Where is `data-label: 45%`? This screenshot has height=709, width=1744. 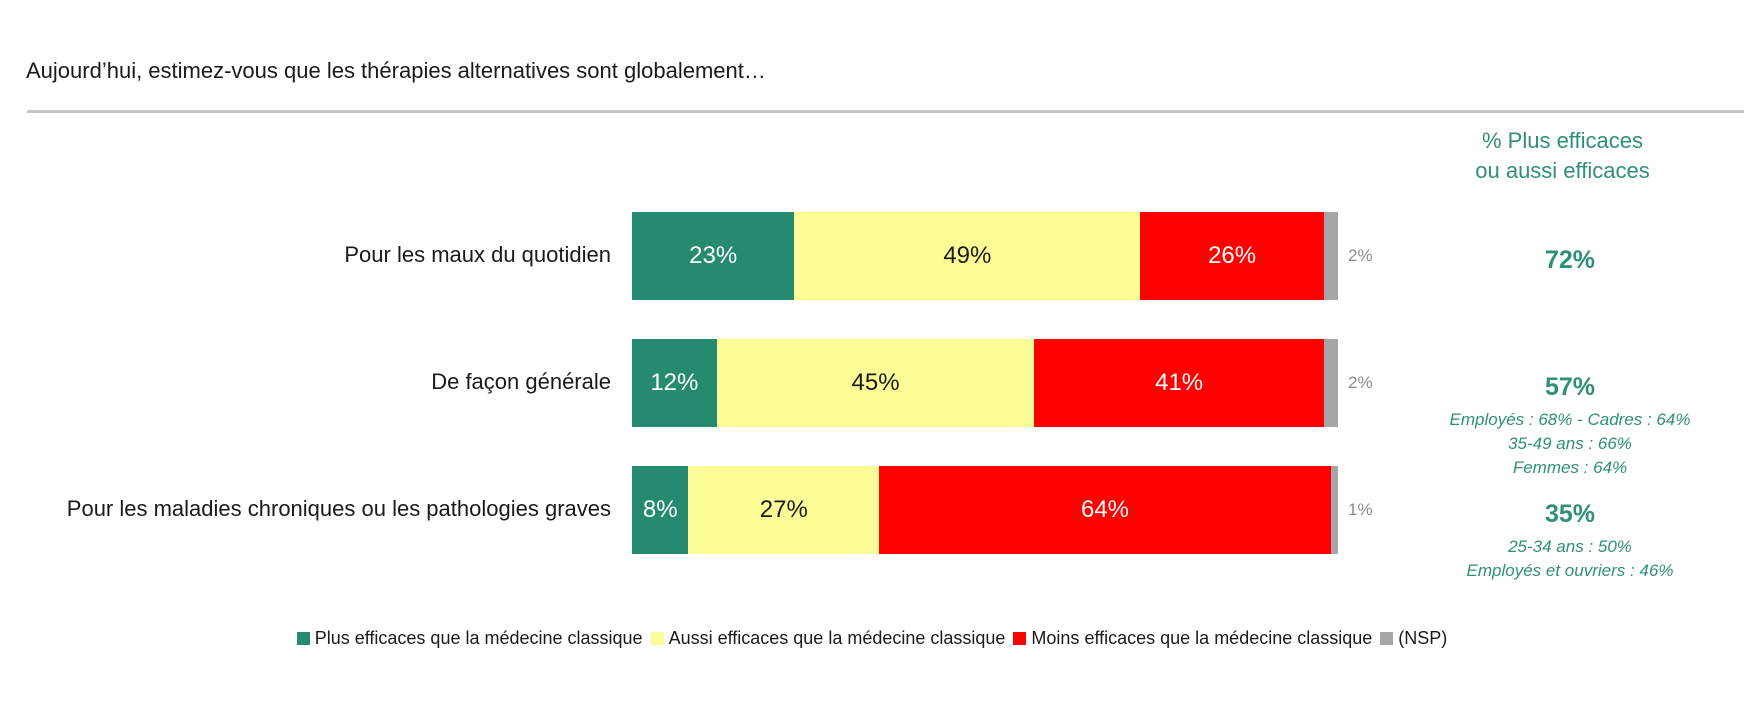
data-label: 45% is located at coordinates (875, 382).